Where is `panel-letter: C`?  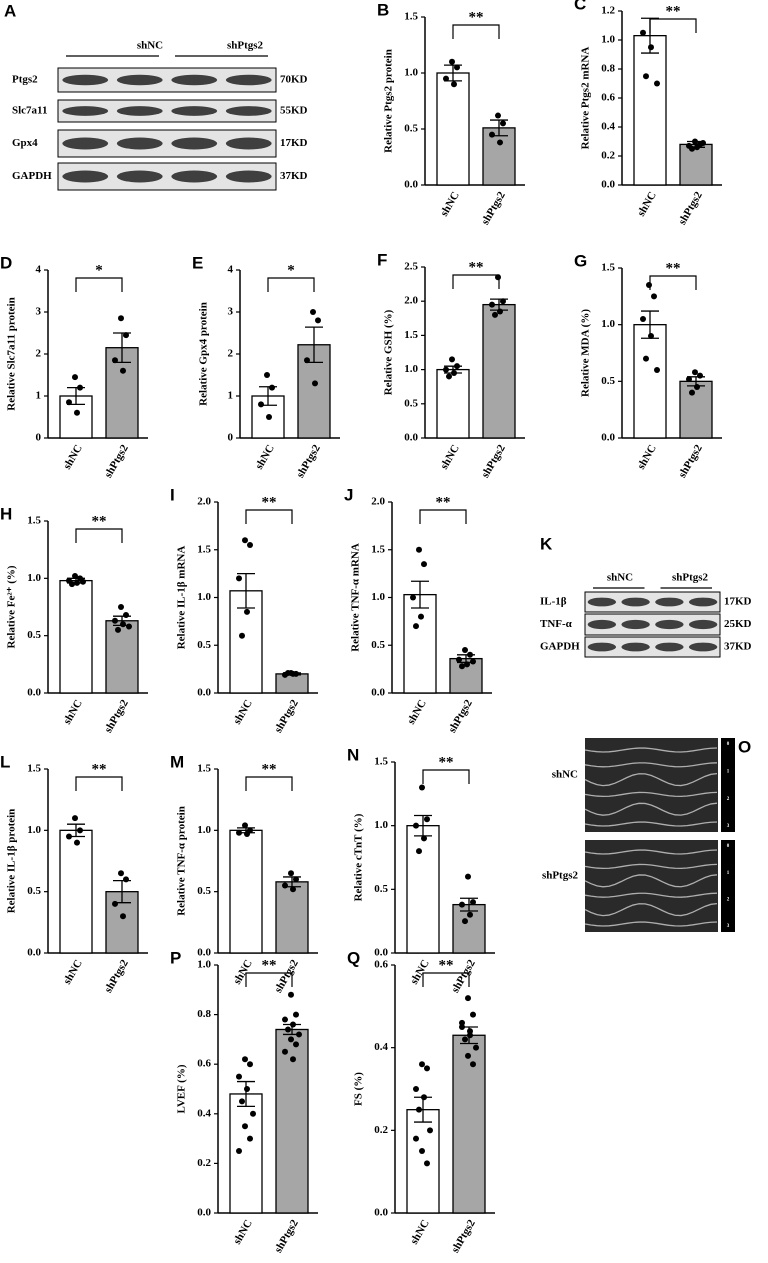 panel-letter: C is located at coordinates (580, 6).